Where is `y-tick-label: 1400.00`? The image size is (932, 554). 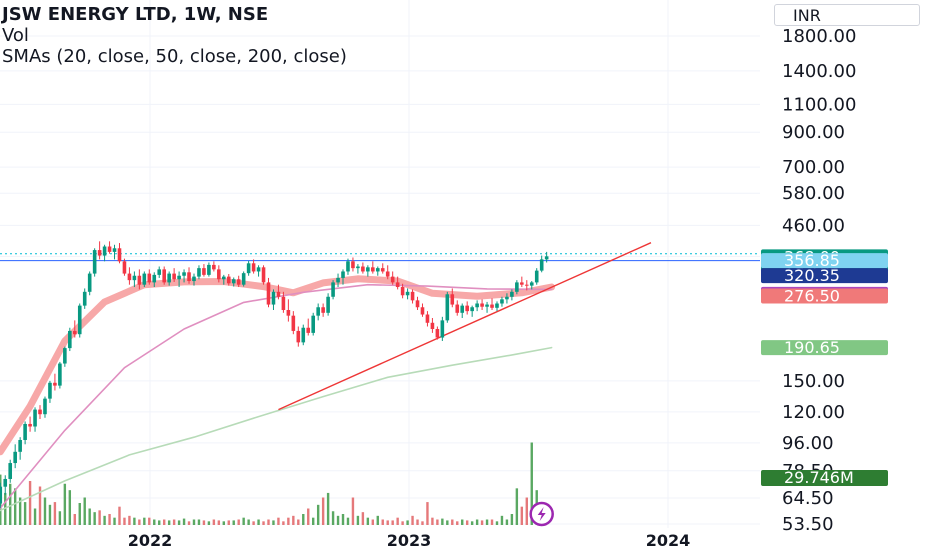 y-tick-label: 1400.00 is located at coordinates (819, 71).